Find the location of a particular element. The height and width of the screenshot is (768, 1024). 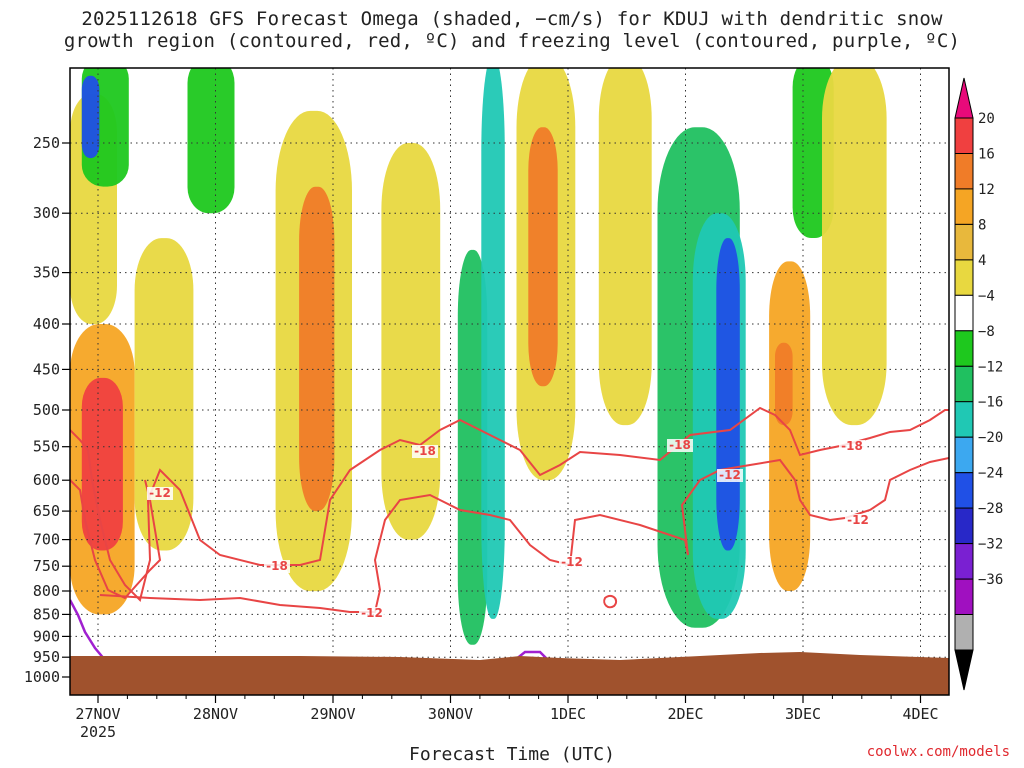

colorbar-label-6: −8 is located at coordinates (986, 332).